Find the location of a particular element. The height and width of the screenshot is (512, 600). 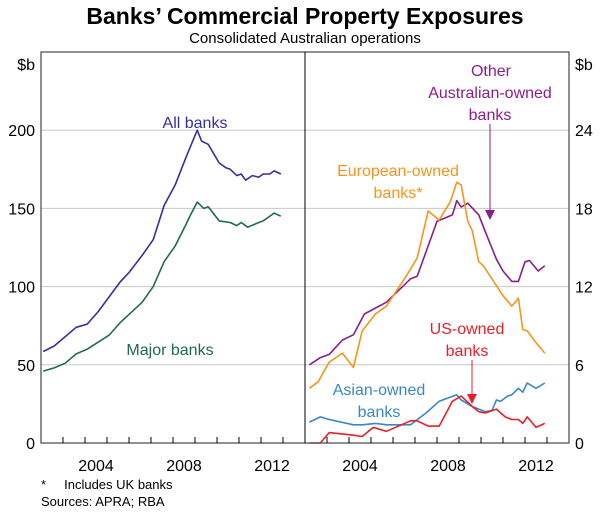

label-all-banks: All banks is located at coordinates (195, 123).